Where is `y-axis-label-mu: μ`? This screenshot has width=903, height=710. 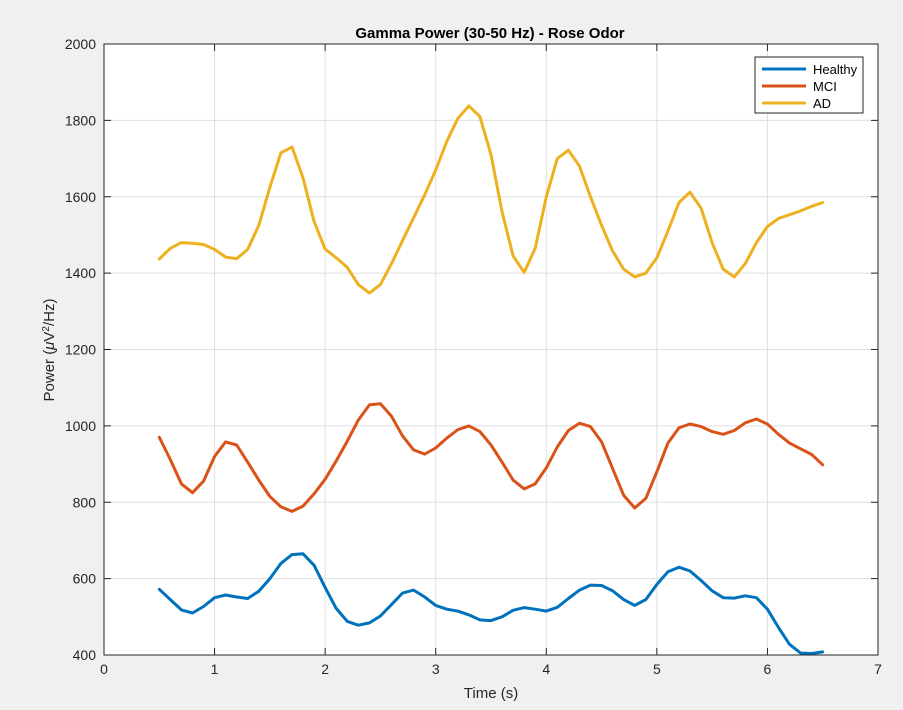 y-axis-label-mu: μ is located at coordinates (49, 346).